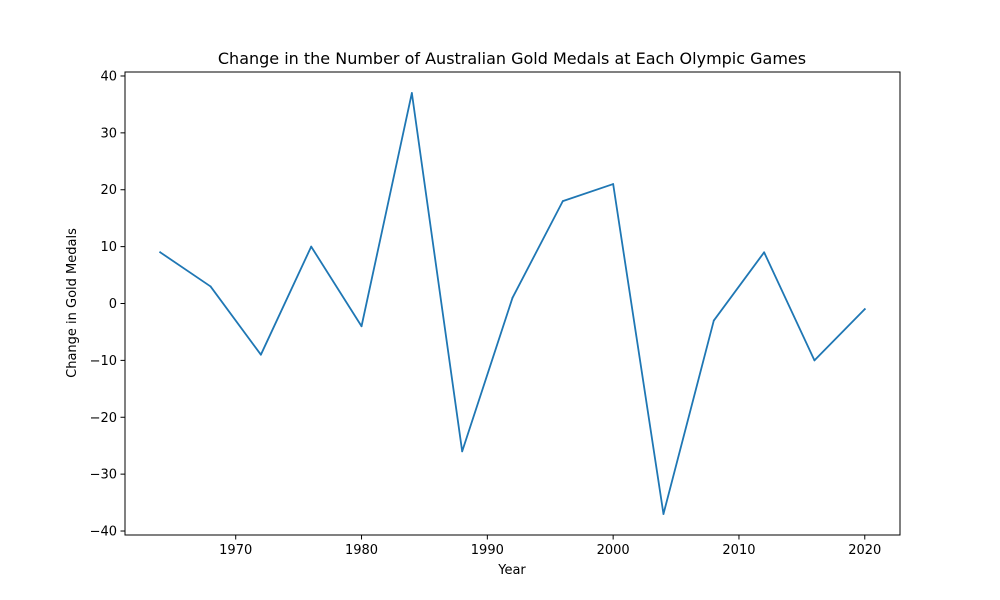 The height and width of the screenshot is (600, 1000). What do you see at coordinates (103, 418) in the screenshot?
I see `y-tick-label: −20` at bounding box center [103, 418].